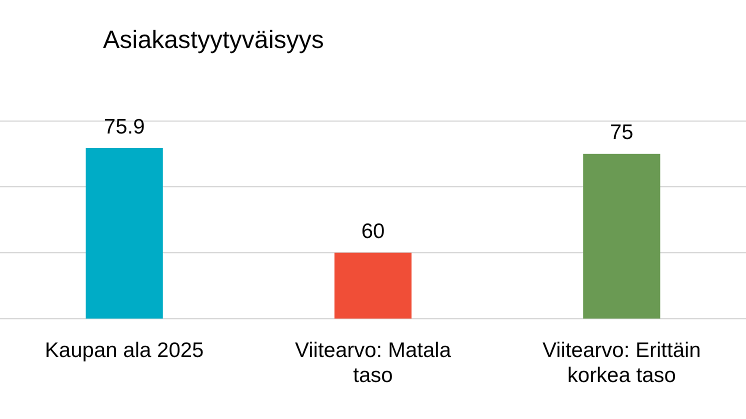  Describe the element at coordinates (621, 363) in the screenshot. I see `x-tick-label: Viitearvo: Erittäin korkea taso` at that location.